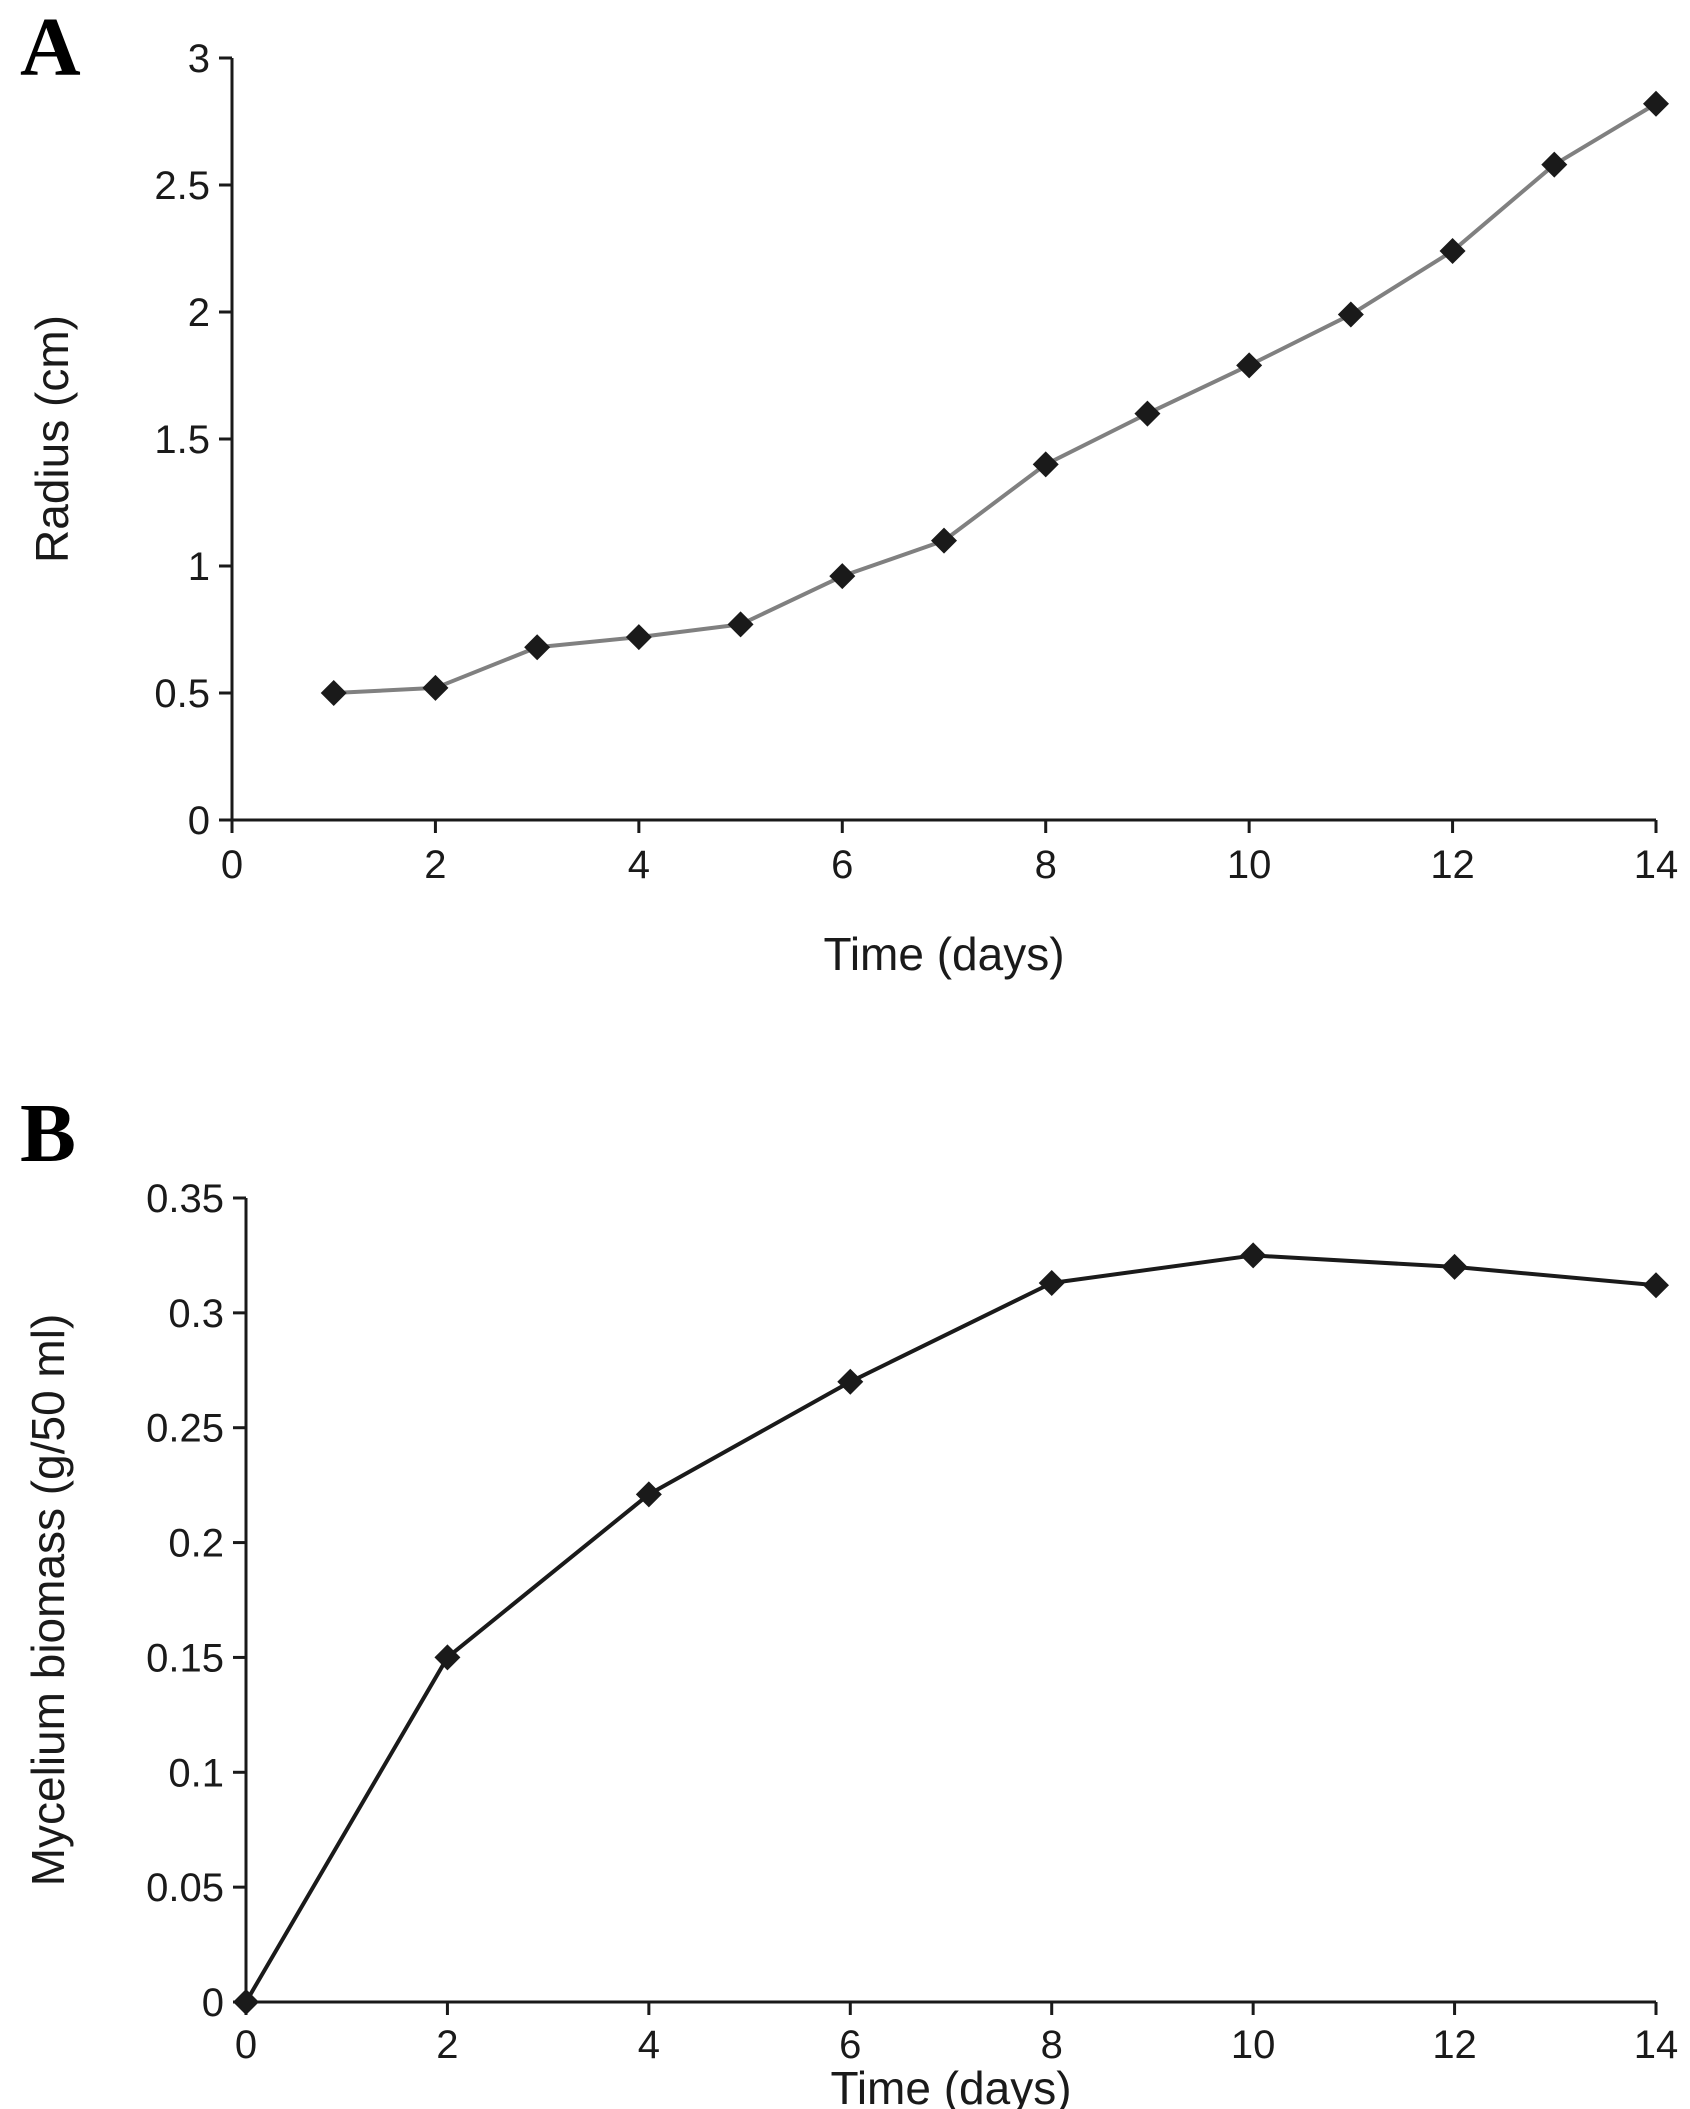  I want to click on y-tick-label: 0.35, so click(185, 1199).